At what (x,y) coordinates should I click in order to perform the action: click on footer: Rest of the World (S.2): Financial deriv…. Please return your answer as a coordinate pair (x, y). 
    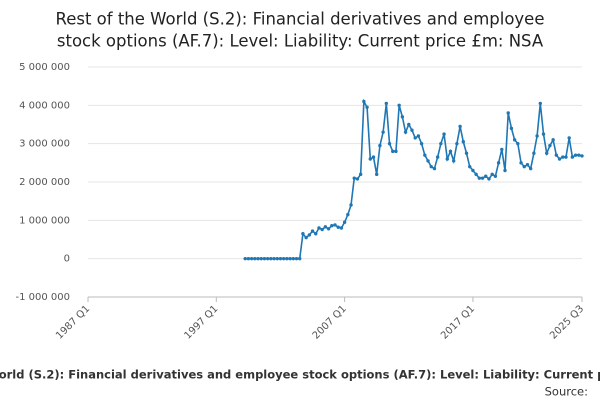
    Looking at the image, I should click on (300, 375).